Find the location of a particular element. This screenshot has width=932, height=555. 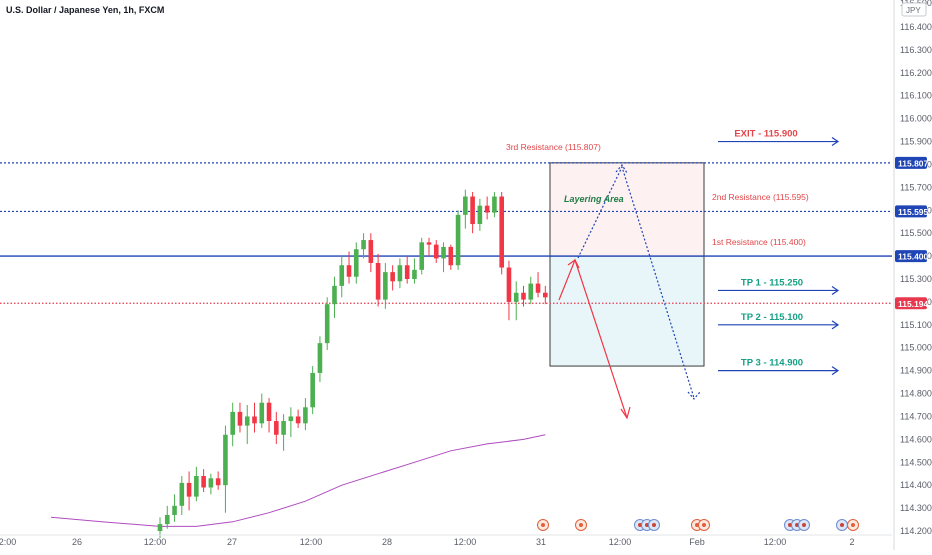

time-tick-8: 12:00 is located at coordinates (620, 542).